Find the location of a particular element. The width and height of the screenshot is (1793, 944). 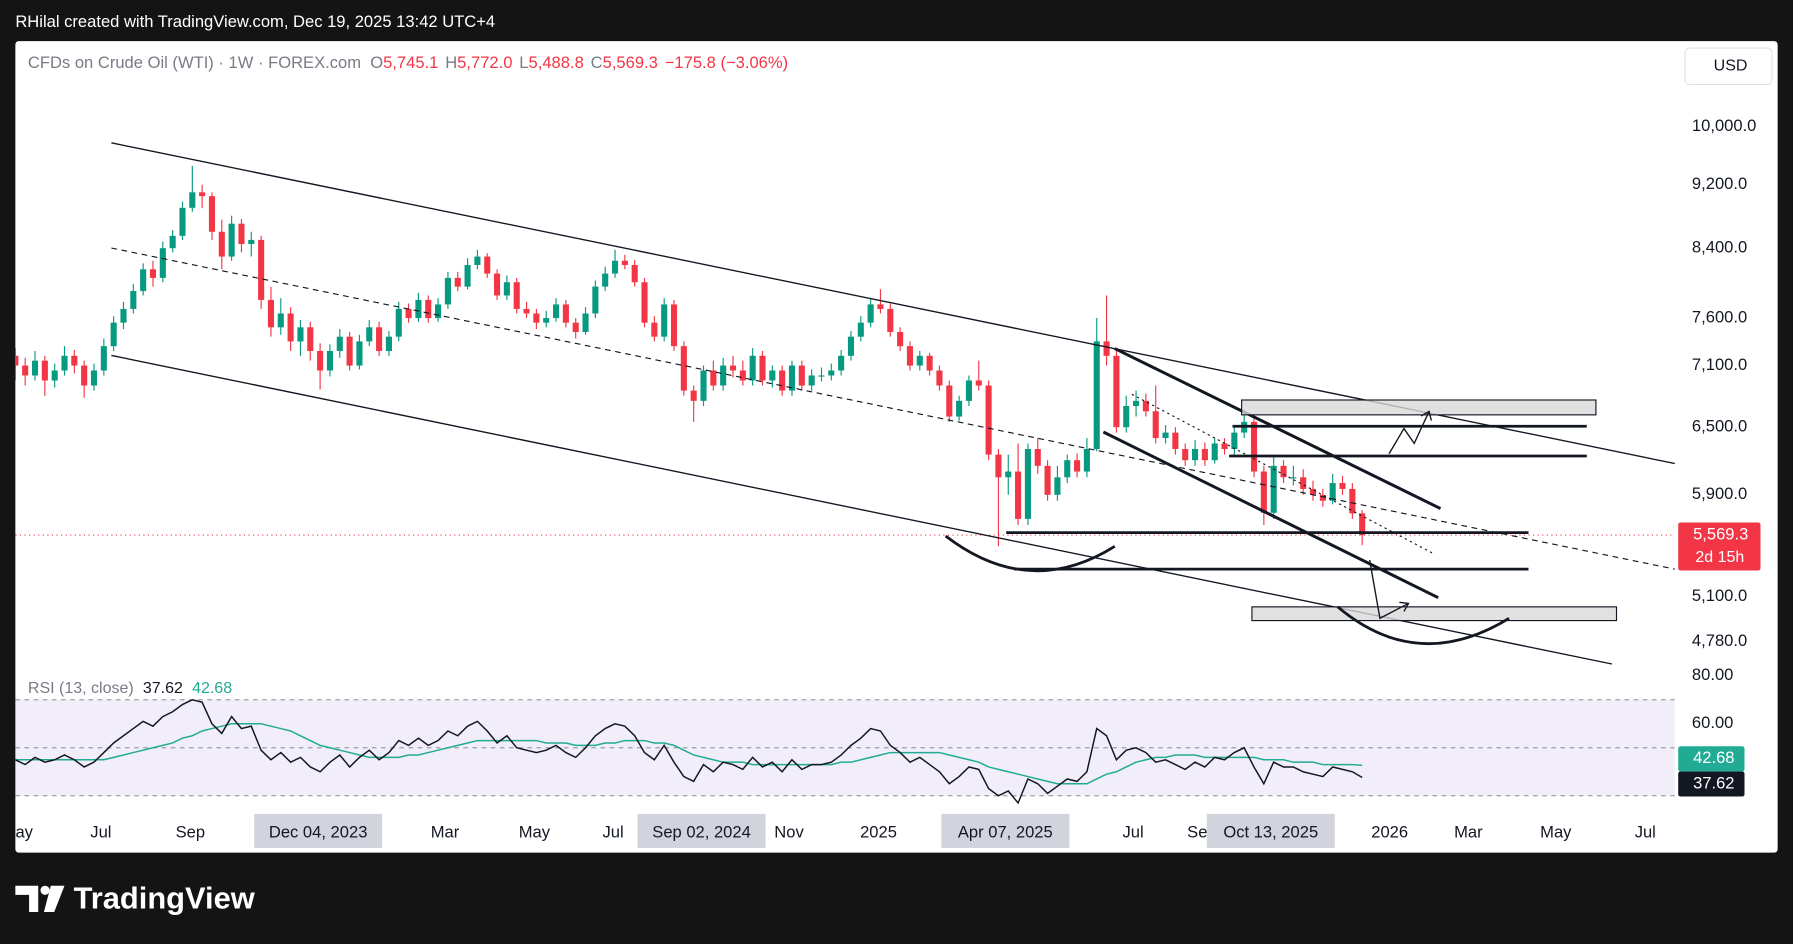

y-tick-label: 7,100.0 is located at coordinates (1719, 364).